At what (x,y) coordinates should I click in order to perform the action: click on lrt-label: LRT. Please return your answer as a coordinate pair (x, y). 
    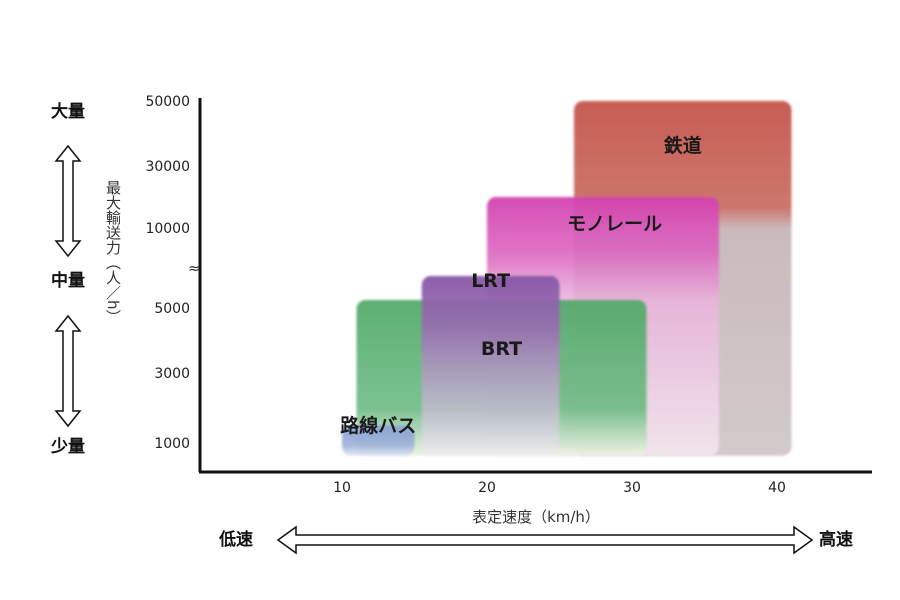
    Looking at the image, I should click on (490, 281).